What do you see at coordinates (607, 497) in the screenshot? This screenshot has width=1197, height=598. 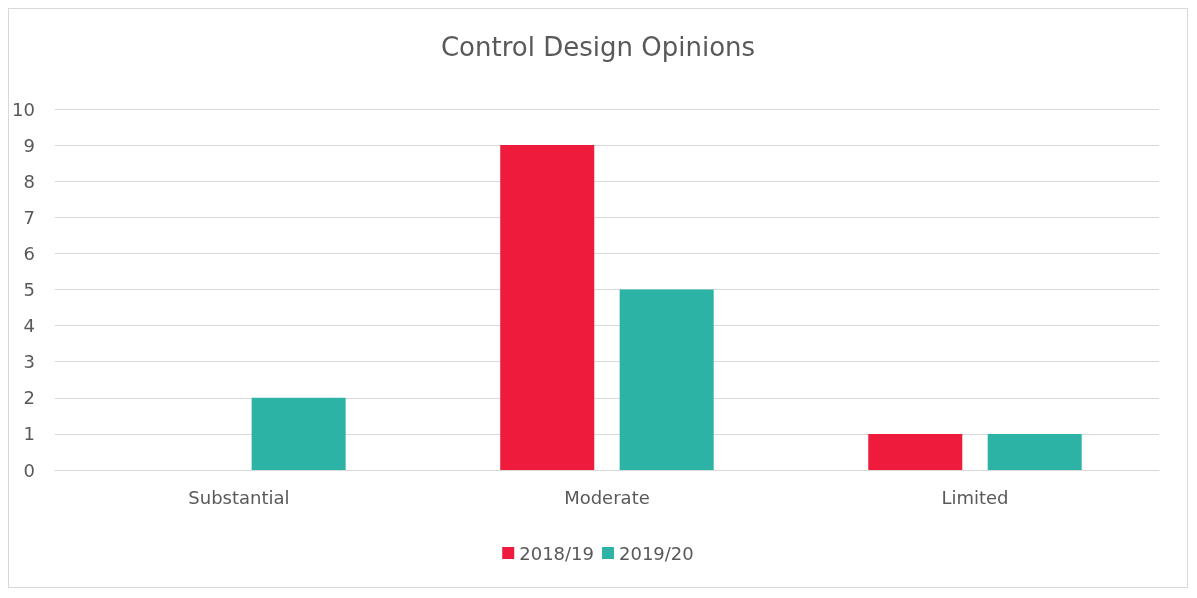 I see `x-tick-label: Moderate` at bounding box center [607, 497].